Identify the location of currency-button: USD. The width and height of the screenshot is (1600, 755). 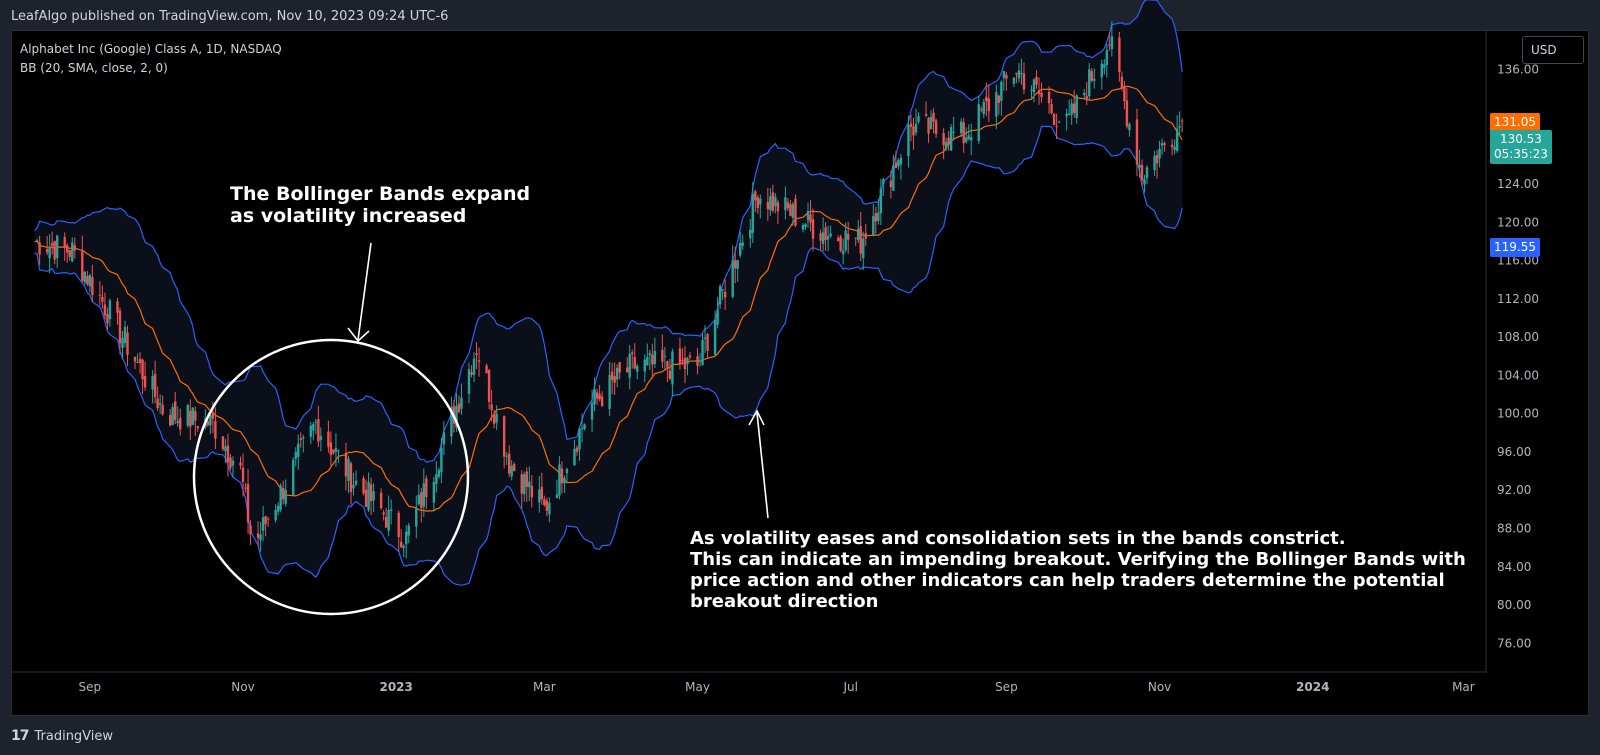
(1553, 50).